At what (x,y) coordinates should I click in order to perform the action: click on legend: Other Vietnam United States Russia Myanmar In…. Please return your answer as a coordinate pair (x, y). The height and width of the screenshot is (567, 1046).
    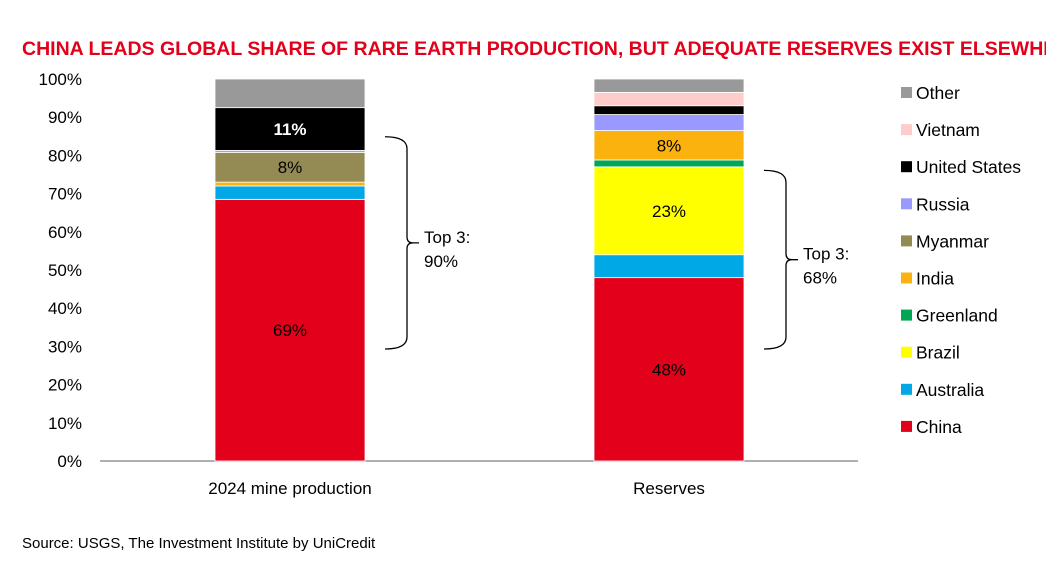
    Looking at the image, I should click on (961, 260).